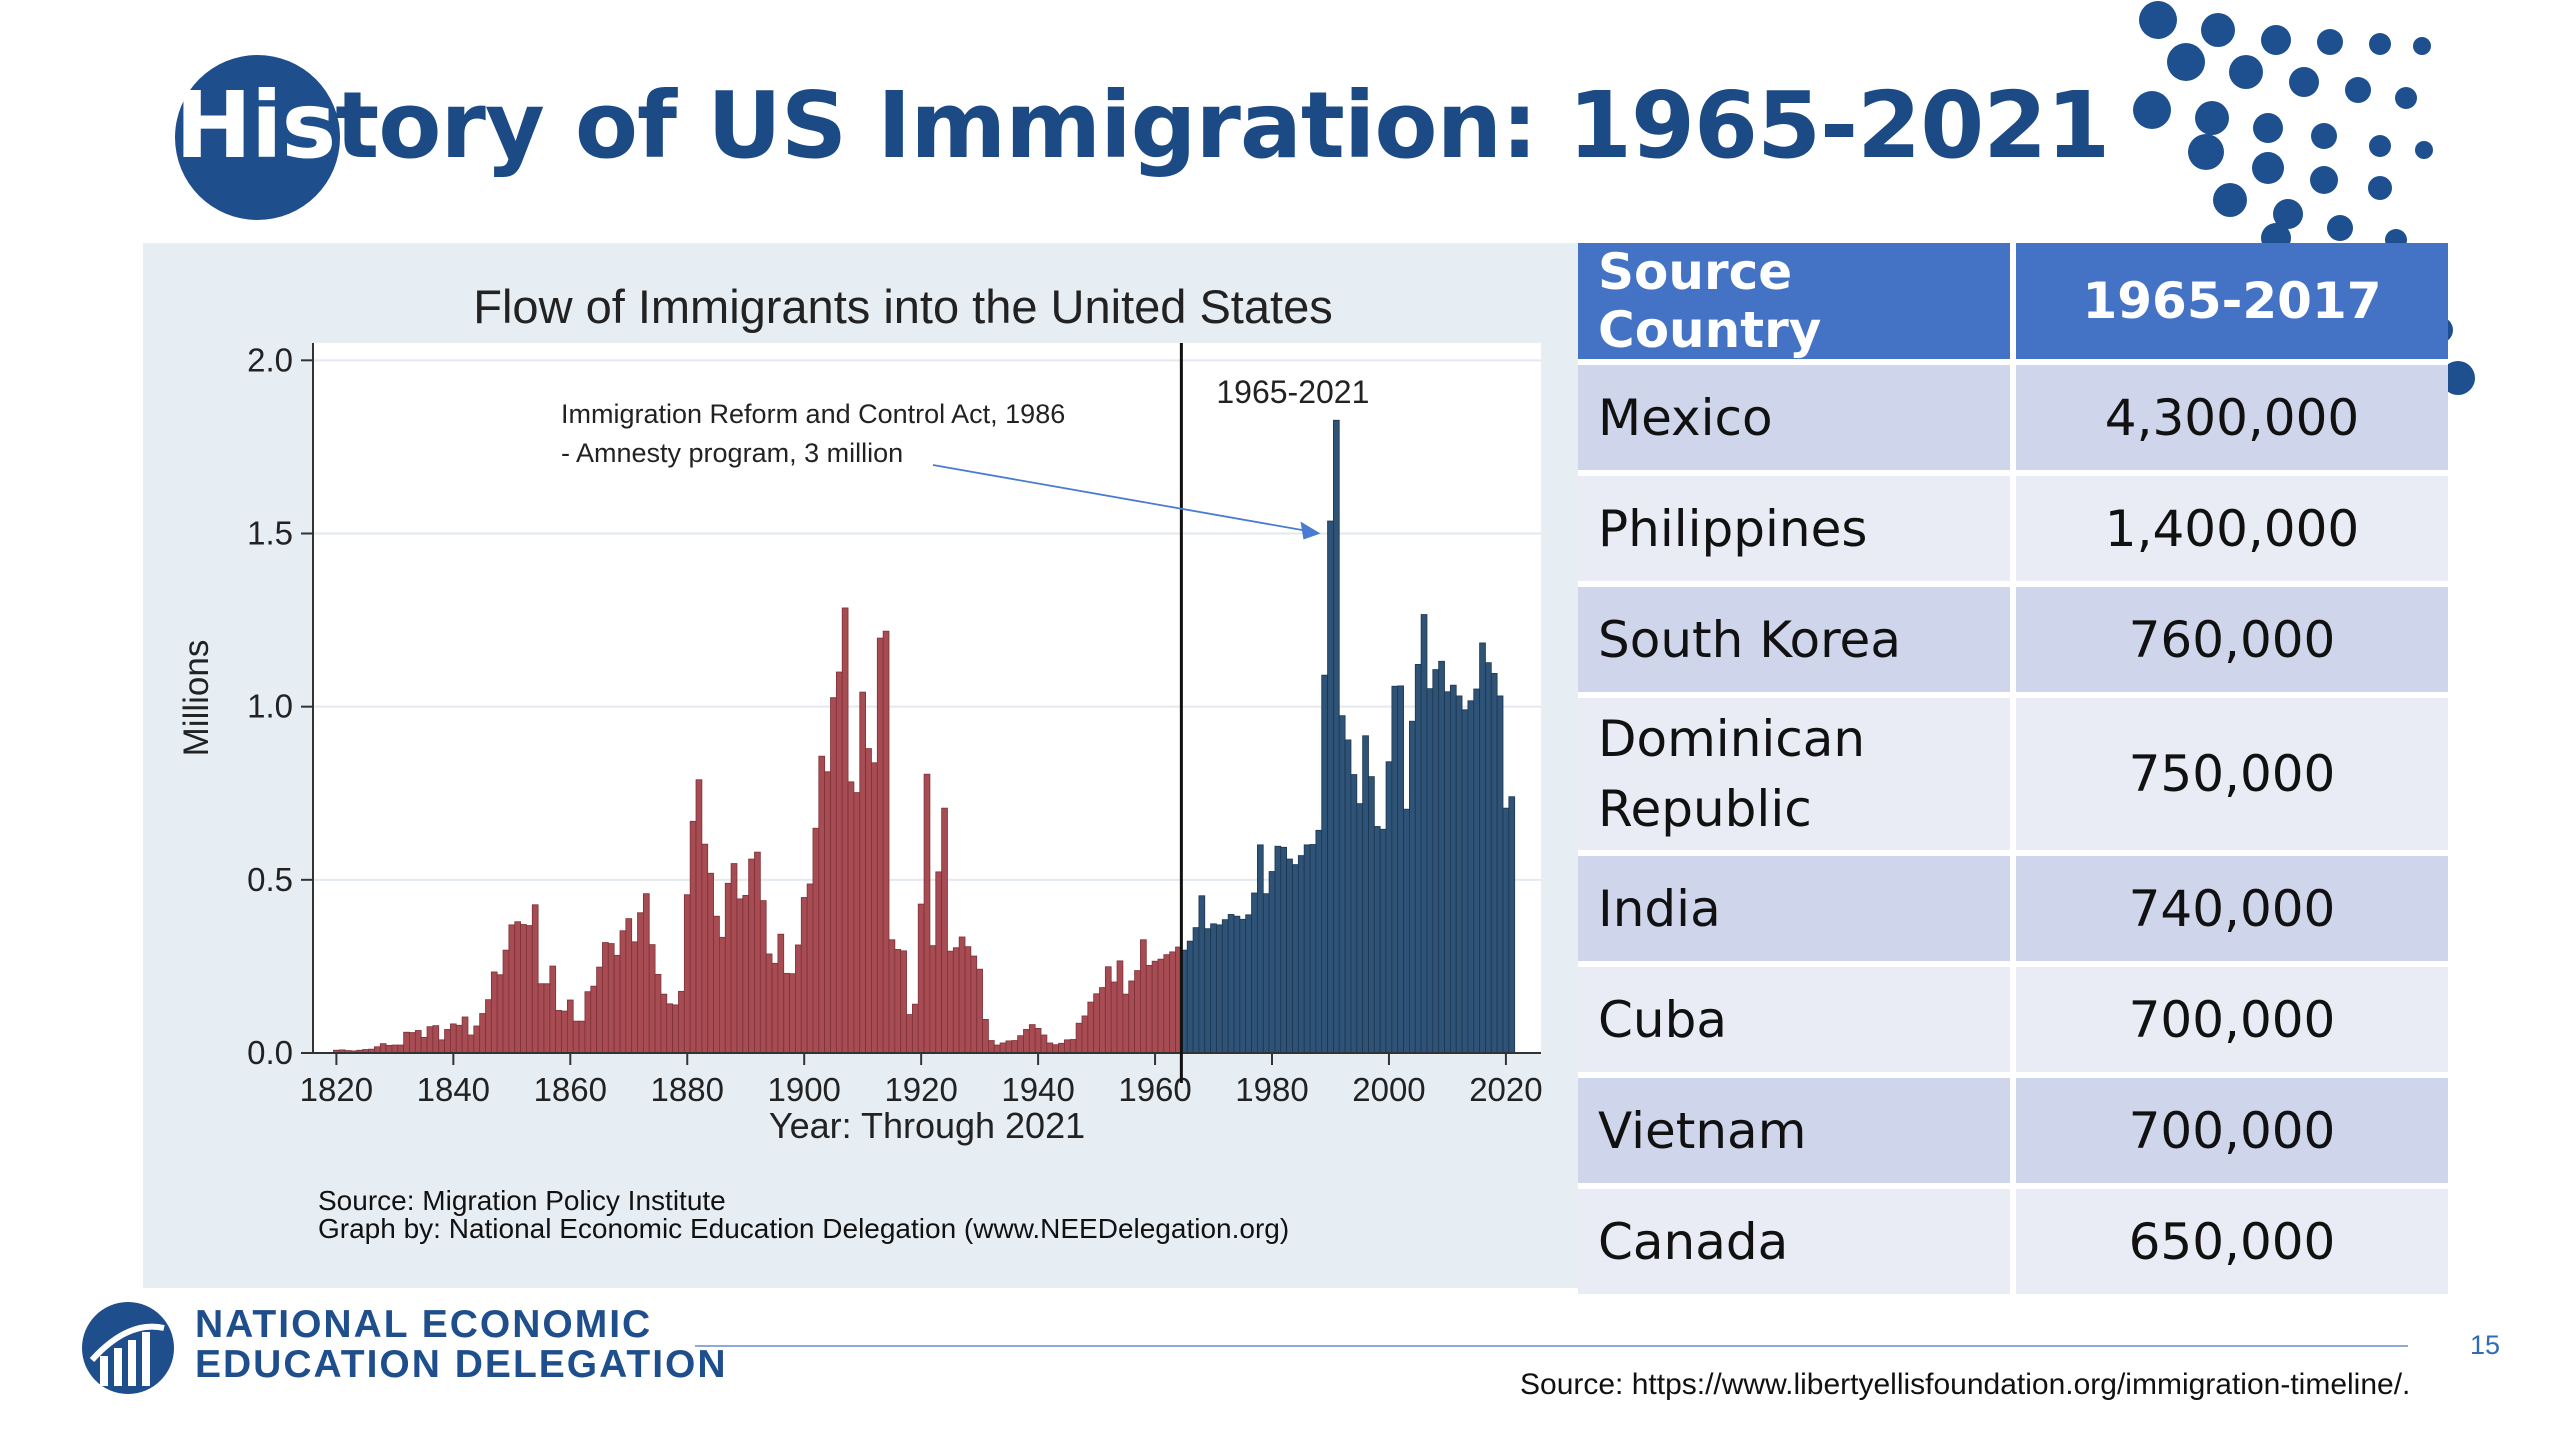 Image resolution: width=2560 pixels, height=1440 pixels. What do you see at coordinates (1360, 928) in the screenshot?
I see `bar-1995` at bounding box center [1360, 928].